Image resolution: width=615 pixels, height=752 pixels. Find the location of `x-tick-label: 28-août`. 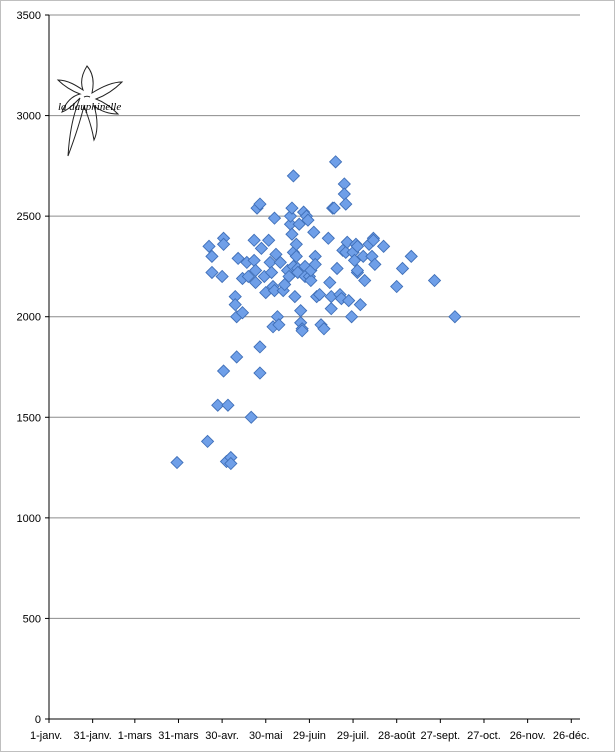

x-tick-label: 28-août is located at coordinates (396, 736).